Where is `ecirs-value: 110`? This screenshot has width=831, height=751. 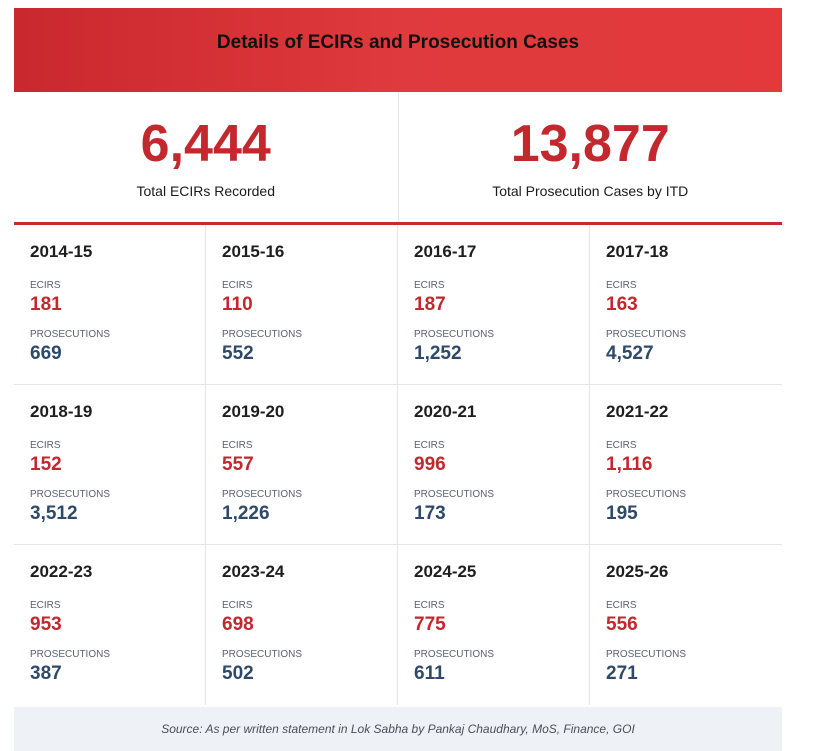 ecirs-value: 110 is located at coordinates (237, 304).